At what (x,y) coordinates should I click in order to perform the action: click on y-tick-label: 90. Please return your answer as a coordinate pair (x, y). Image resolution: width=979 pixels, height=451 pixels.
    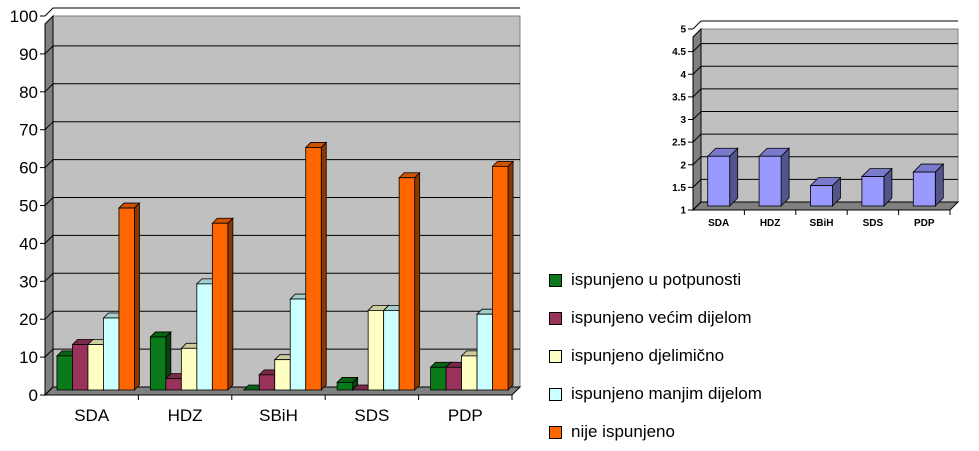
    Looking at the image, I should click on (28, 54).